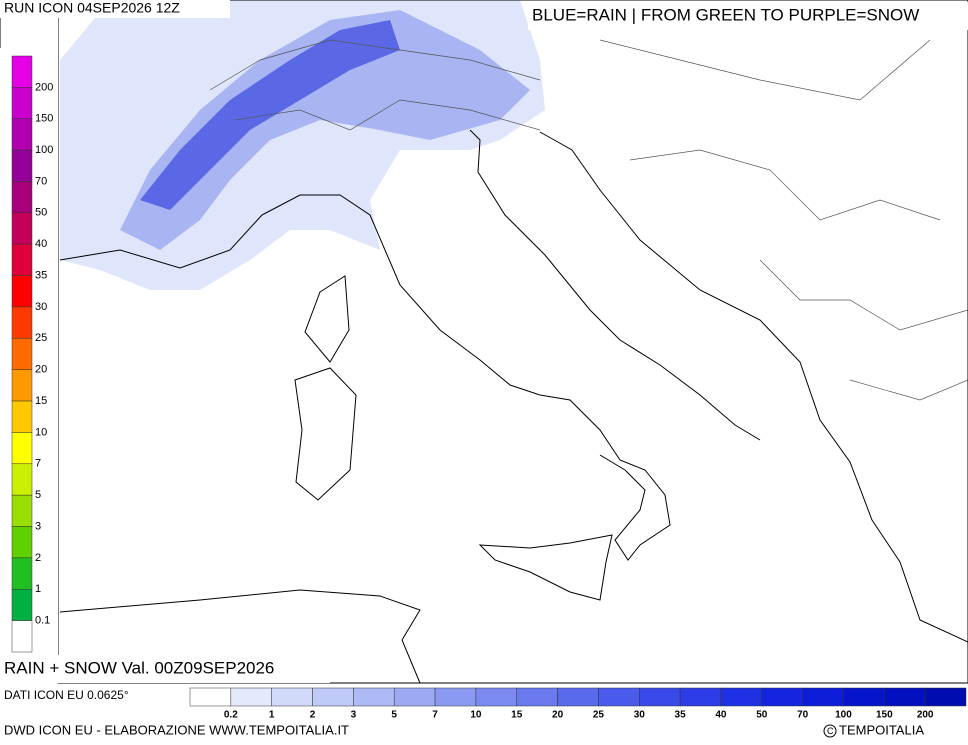  Describe the element at coordinates (41, 244) in the screenshot. I see `snow-label: 40` at that location.